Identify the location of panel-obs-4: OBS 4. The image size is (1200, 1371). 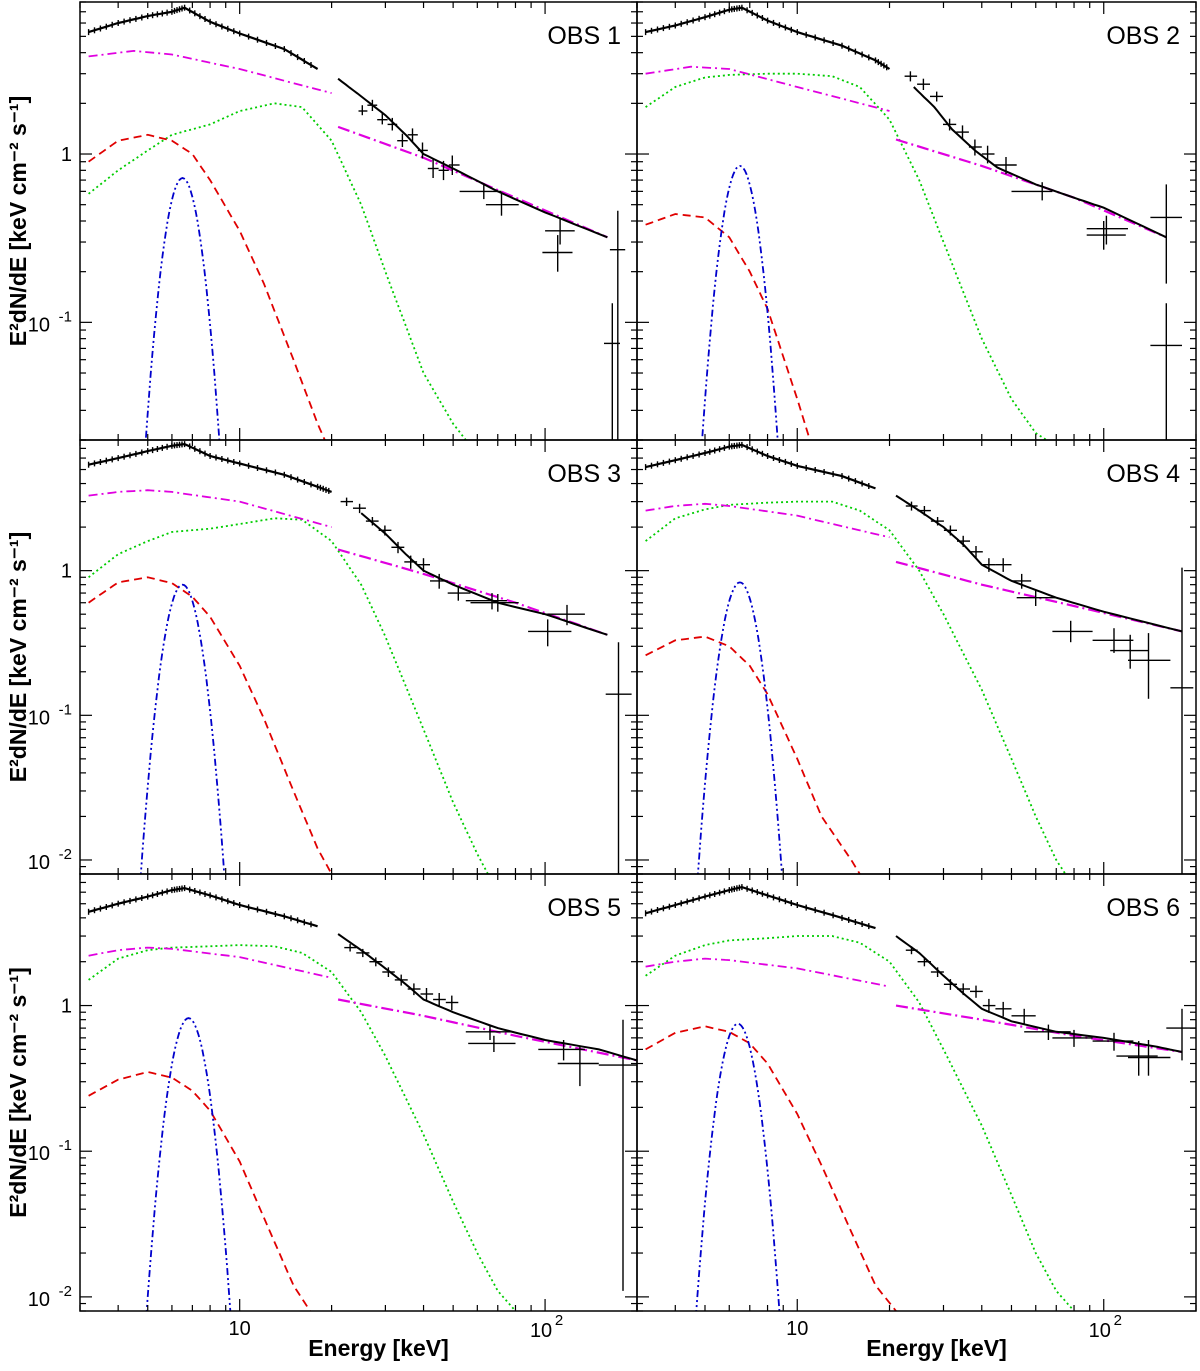
(916, 657).